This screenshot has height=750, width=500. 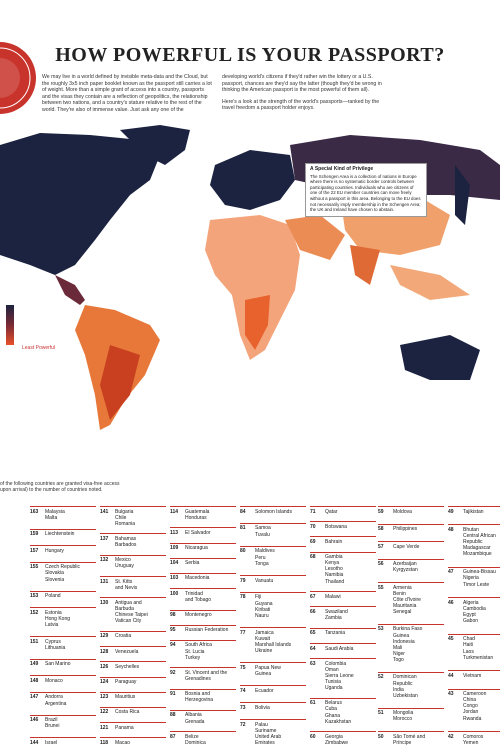 What do you see at coordinates (339, 648) in the screenshot?
I see `country: Saudi Arabia` at bounding box center [339, 648].